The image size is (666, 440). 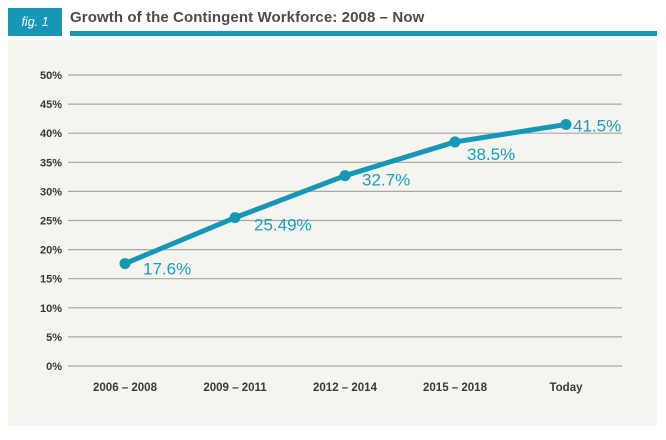 What do you see at coordinates (51, 105) in the screenshot?
I see `y-axis-tick-label: 45%` at bounding box center [51, 105].